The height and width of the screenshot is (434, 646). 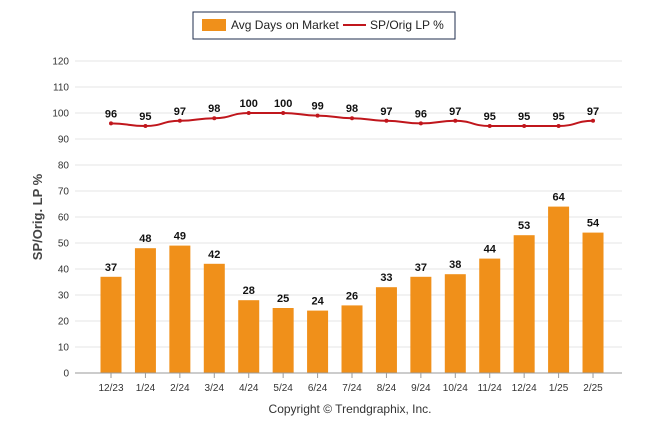 What do you see at coordinates (145, 239) in the screenshot?
I see `bar-value-label: 48` at bounding box center [145, 239].